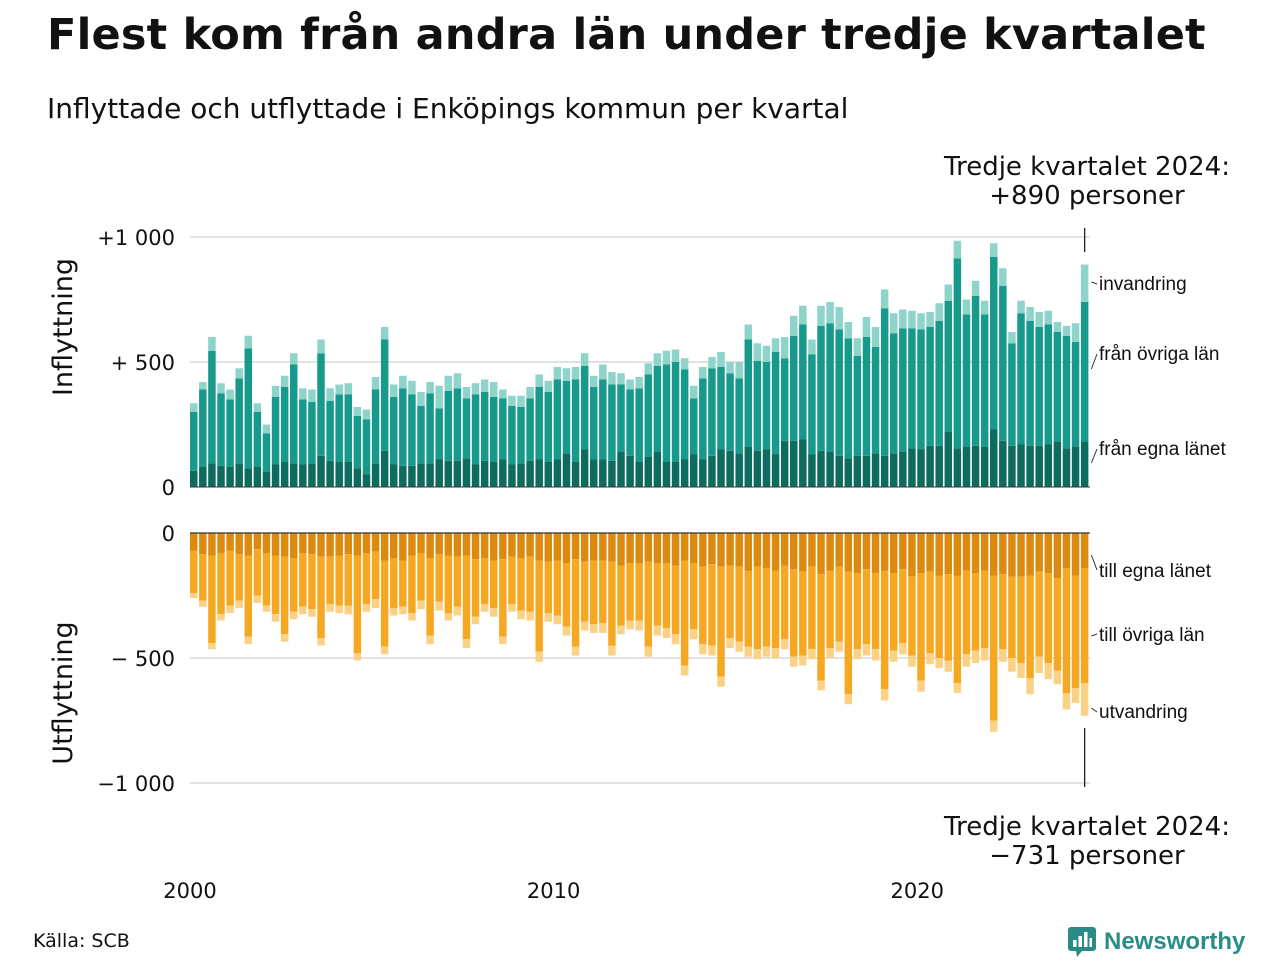 Image resolution: width=1280 pixels, height=964 pixels. I want to click on x-tick-label: 2000, so click(189, 891).